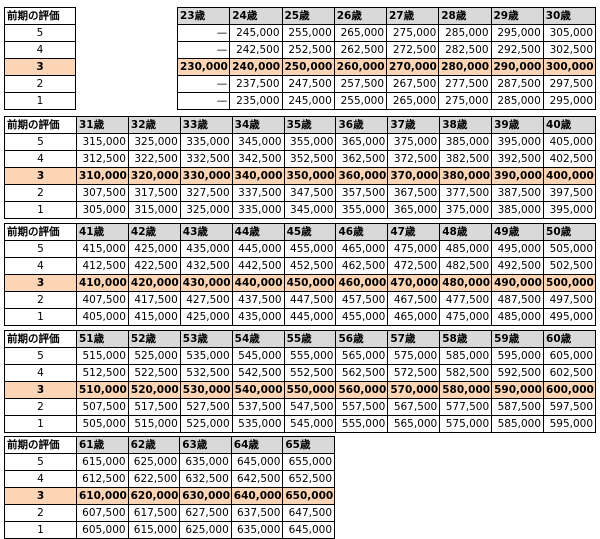 The height and width of the screenshot is (539, 600). What do you see at coordinates (518, 283) in the screenshot?
I see `salary-cell: 490,000` at bounding box center [518, 283].